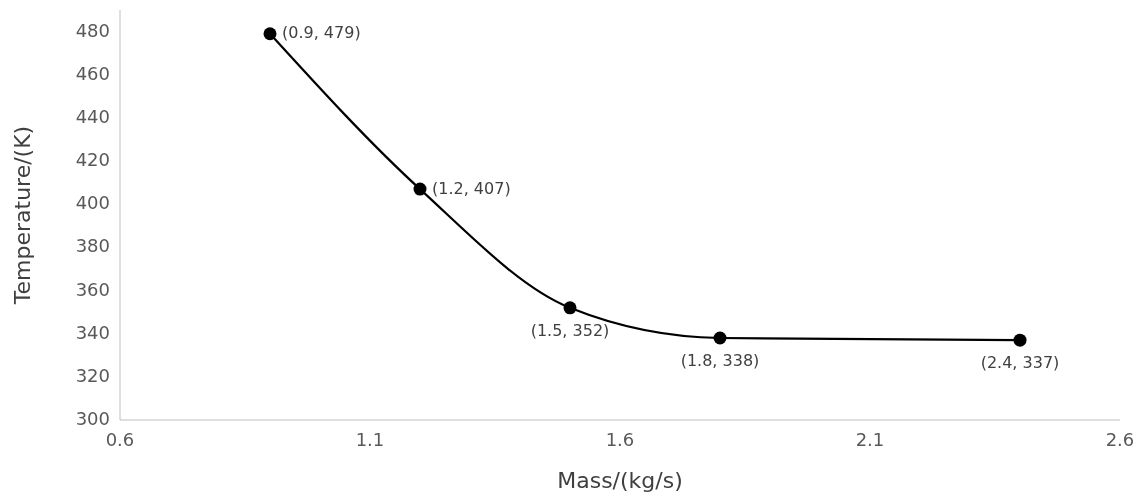 This screenshot has height=500, width=1136. What do you see at coordinates (370, 439) in the screenshot?
I see `x-tick-label: 1.1` at bounding box center [370, 439].